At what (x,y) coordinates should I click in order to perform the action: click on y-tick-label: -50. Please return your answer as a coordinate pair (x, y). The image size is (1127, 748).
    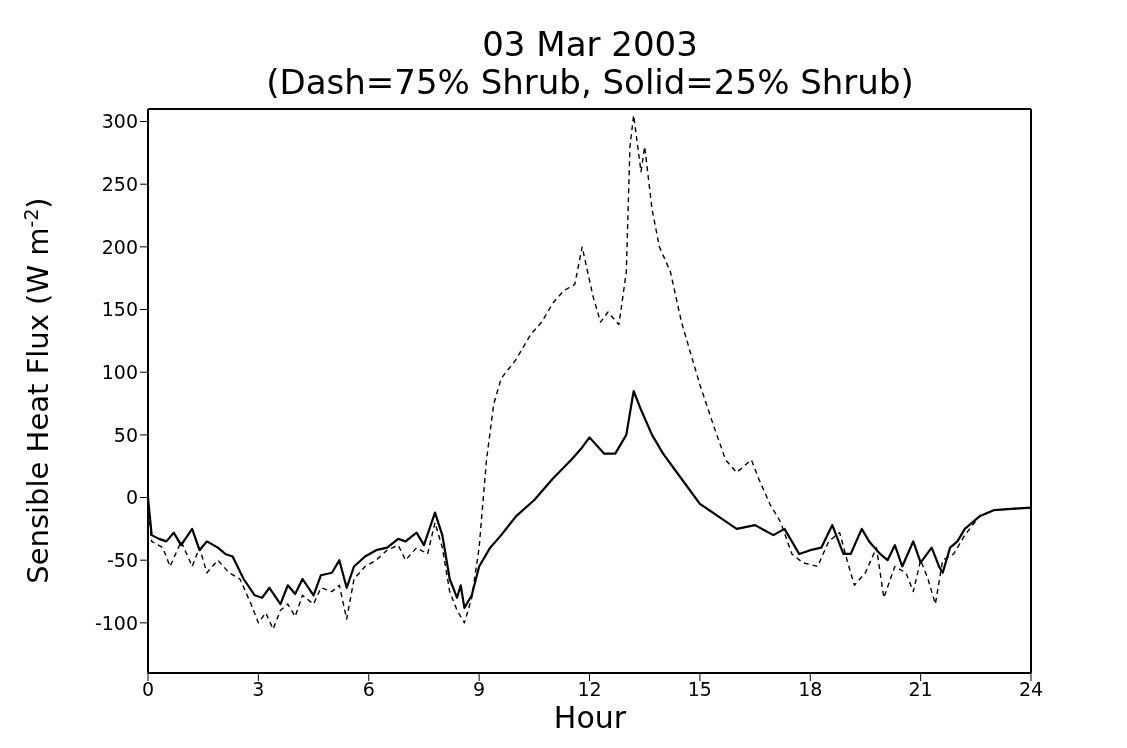
    Looking at the image, I should click on (122, 559).